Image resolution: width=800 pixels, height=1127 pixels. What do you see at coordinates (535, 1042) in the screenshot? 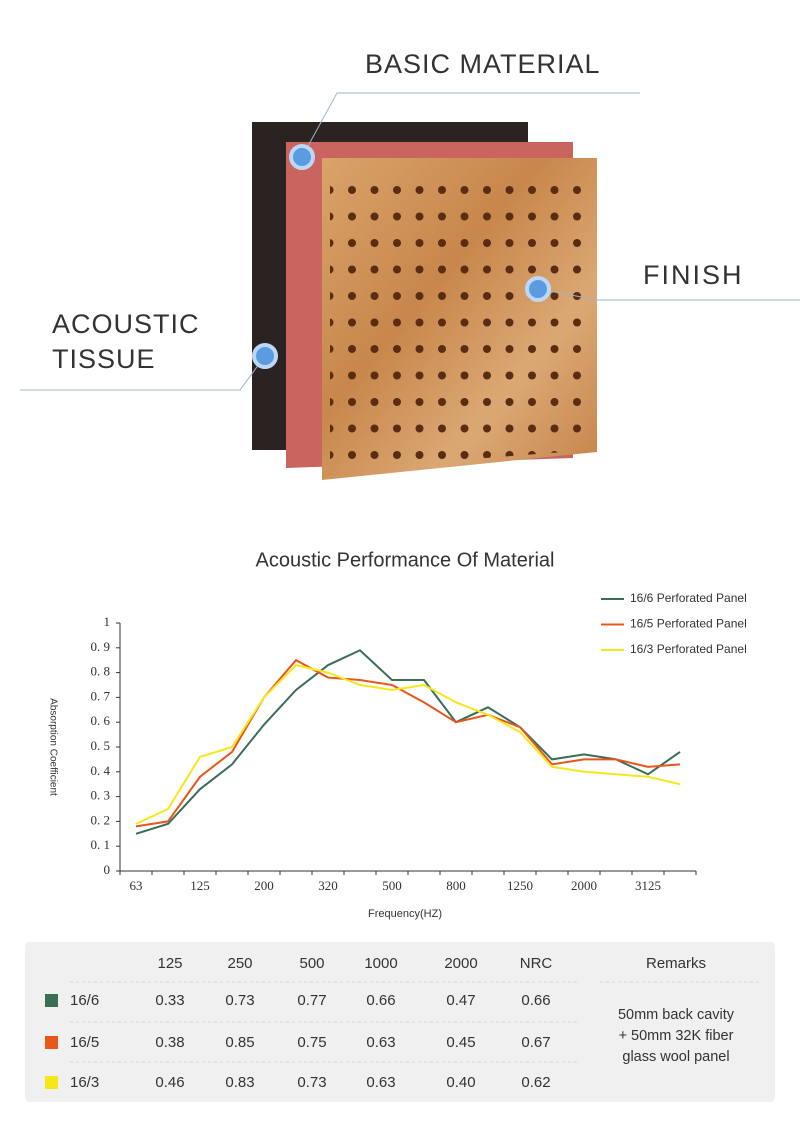
I see `table-cell: 0.67` at bounding box center [535, 1042].